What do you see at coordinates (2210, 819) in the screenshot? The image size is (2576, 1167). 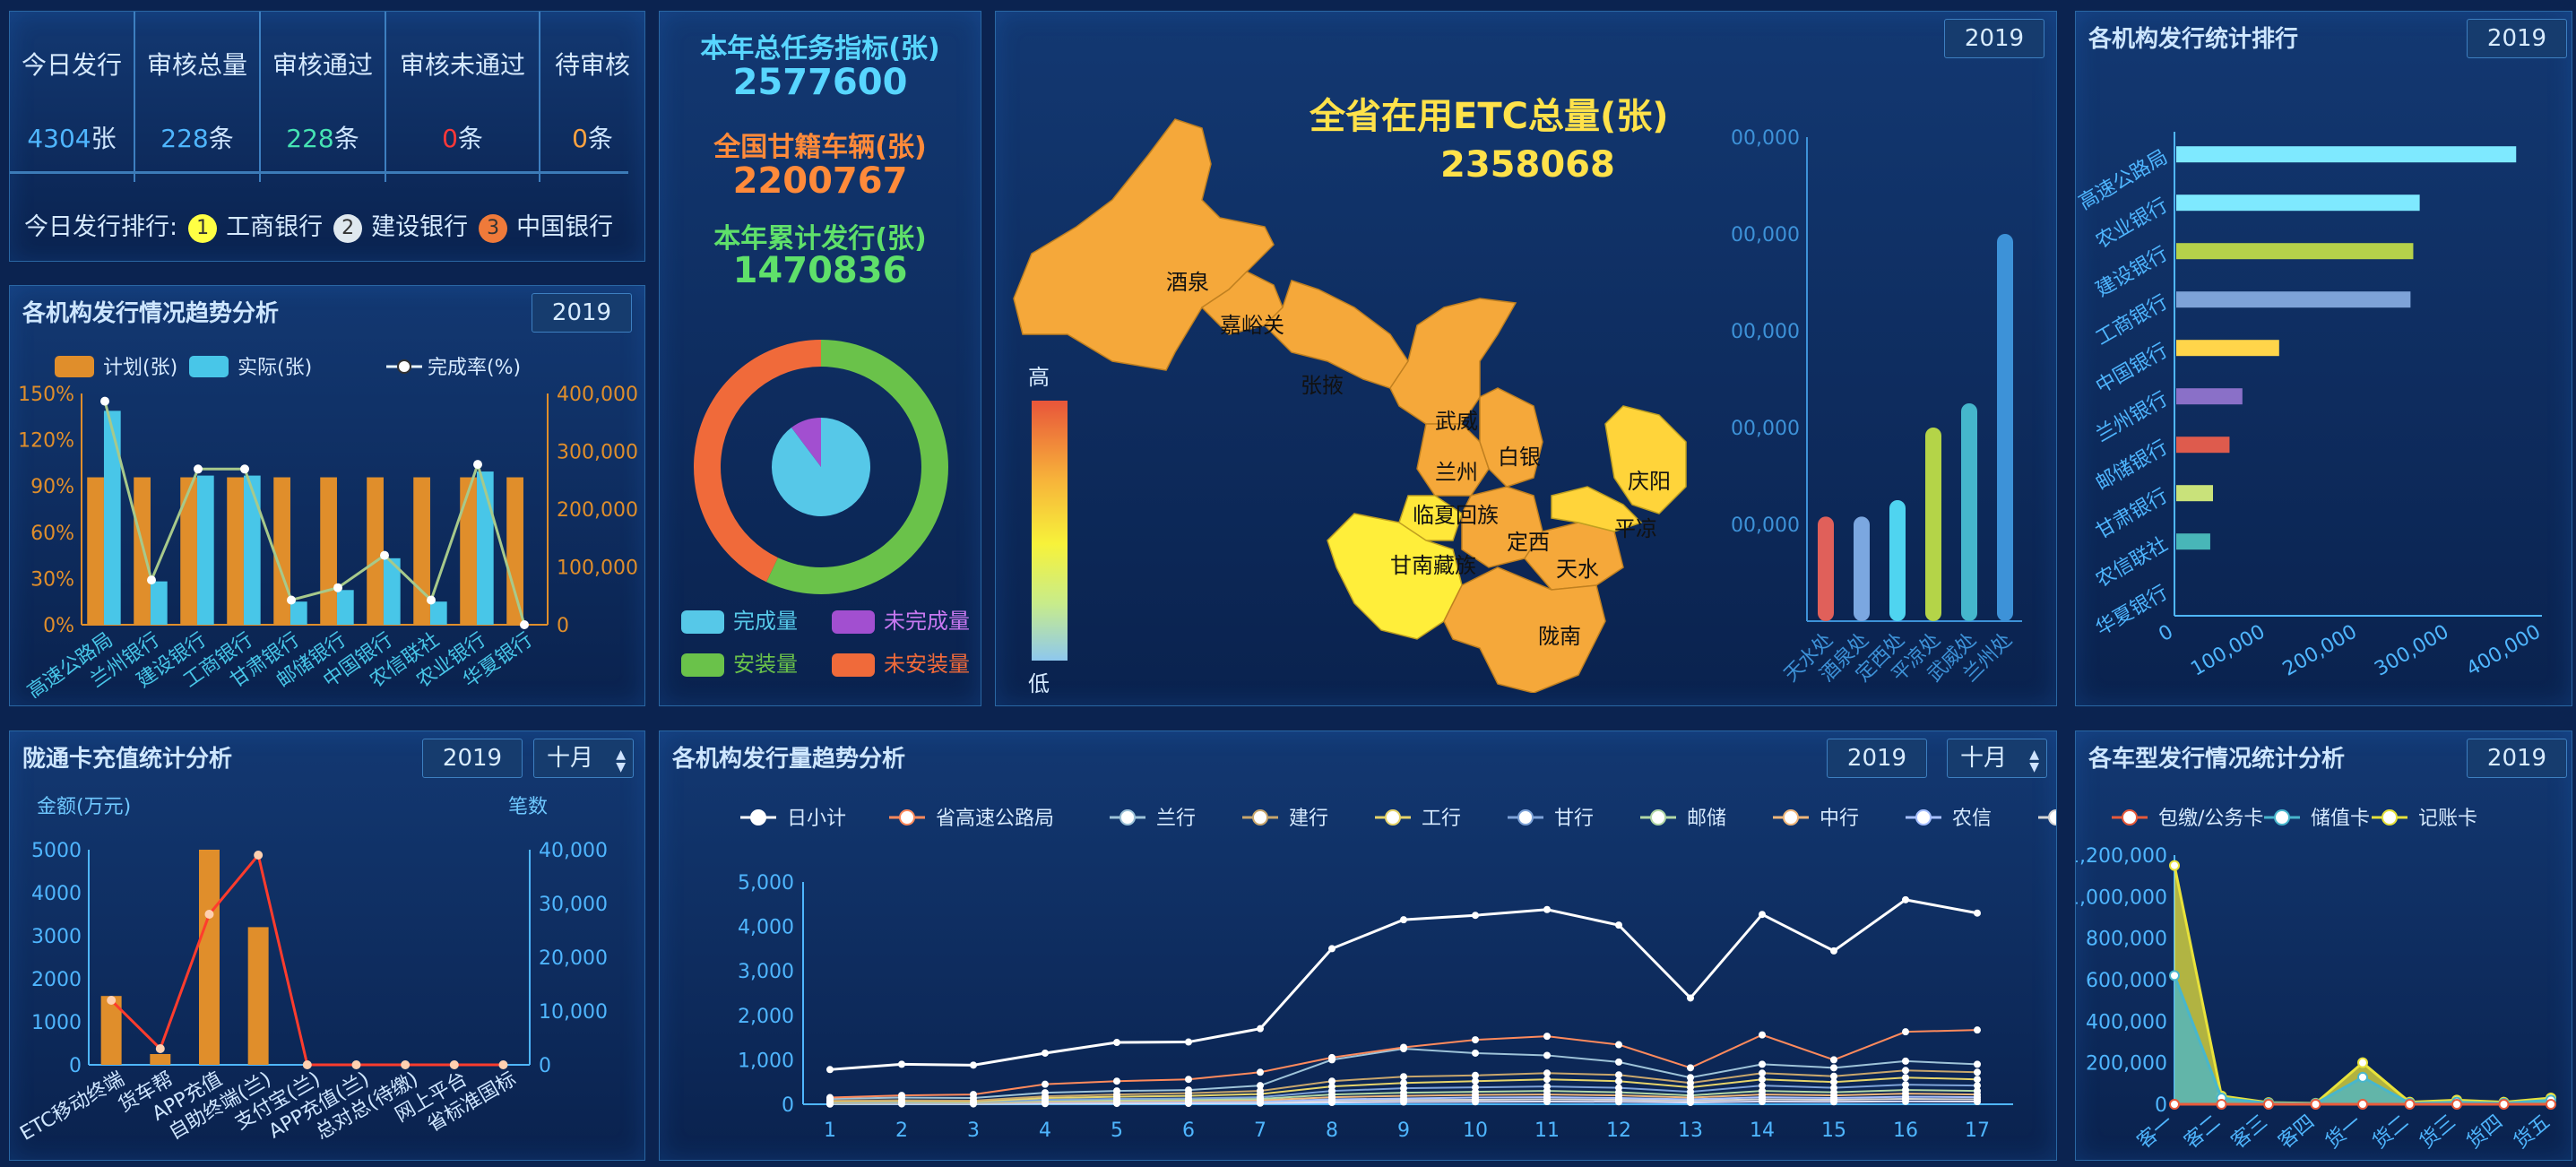 I see `legend-label: 包缴/公务卡` at bounding box center [2210, 819].